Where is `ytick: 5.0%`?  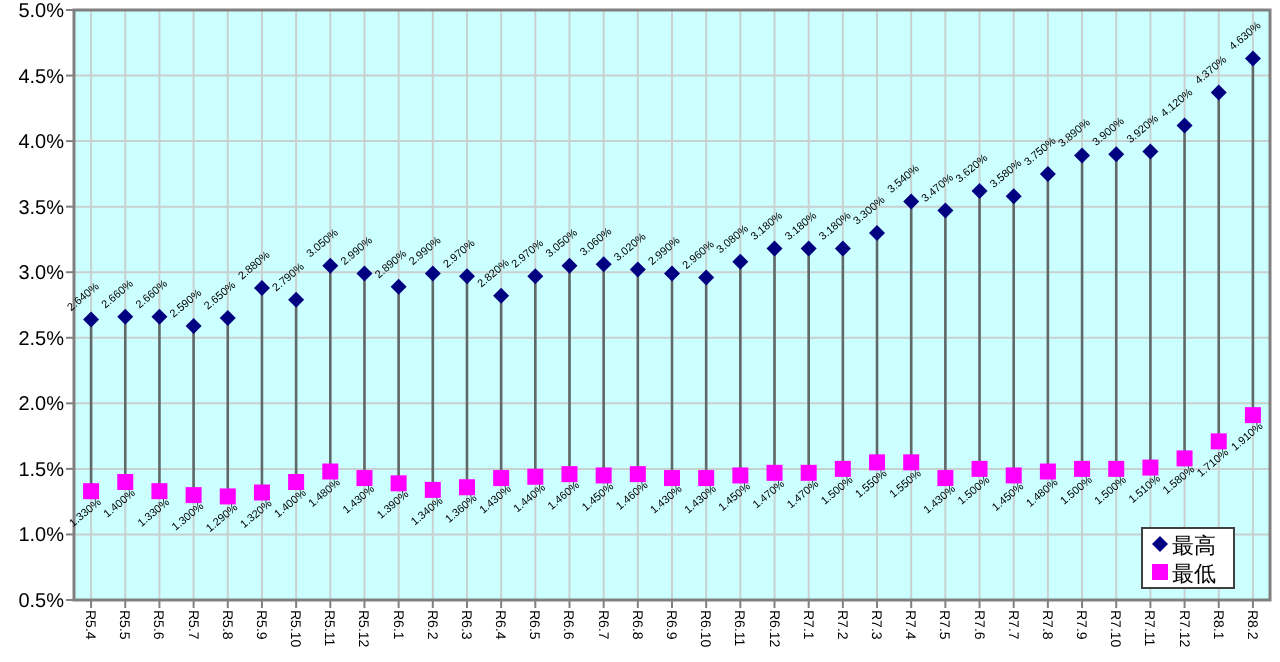 ytick: 5.0% is located at coordinates (41, 12).